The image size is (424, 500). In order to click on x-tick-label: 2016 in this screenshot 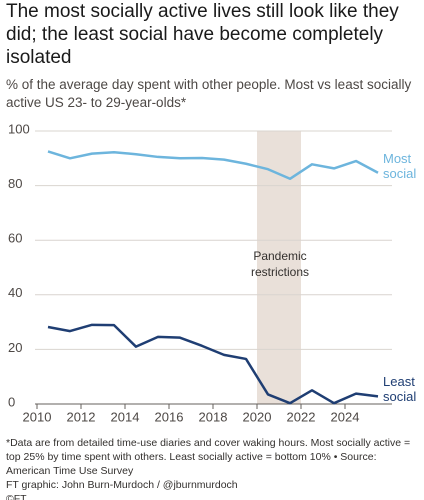, I will do `click(169, 416)`.